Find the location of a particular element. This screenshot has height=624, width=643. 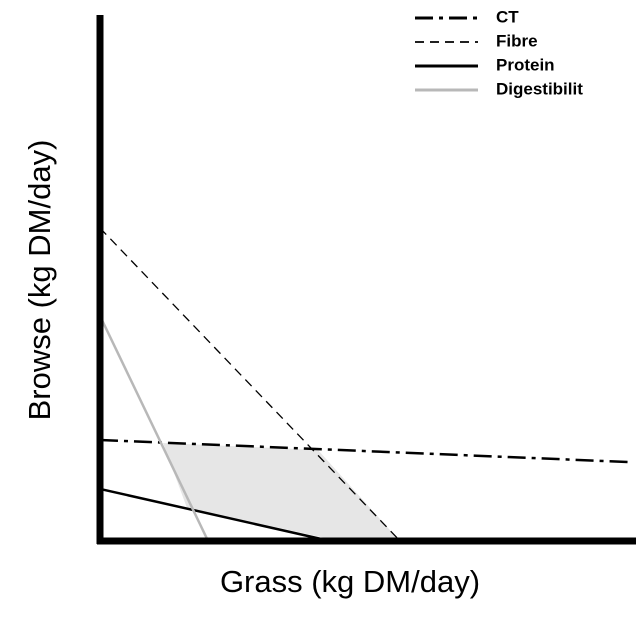

x-axis-label: Grass (kg DM/day) is located at coordinates (350, 581).